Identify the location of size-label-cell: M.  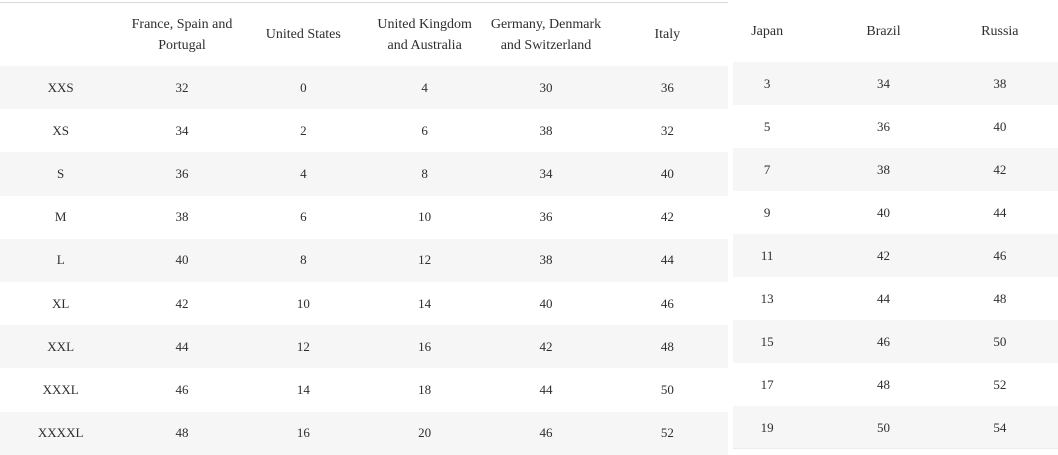
(60, 217).